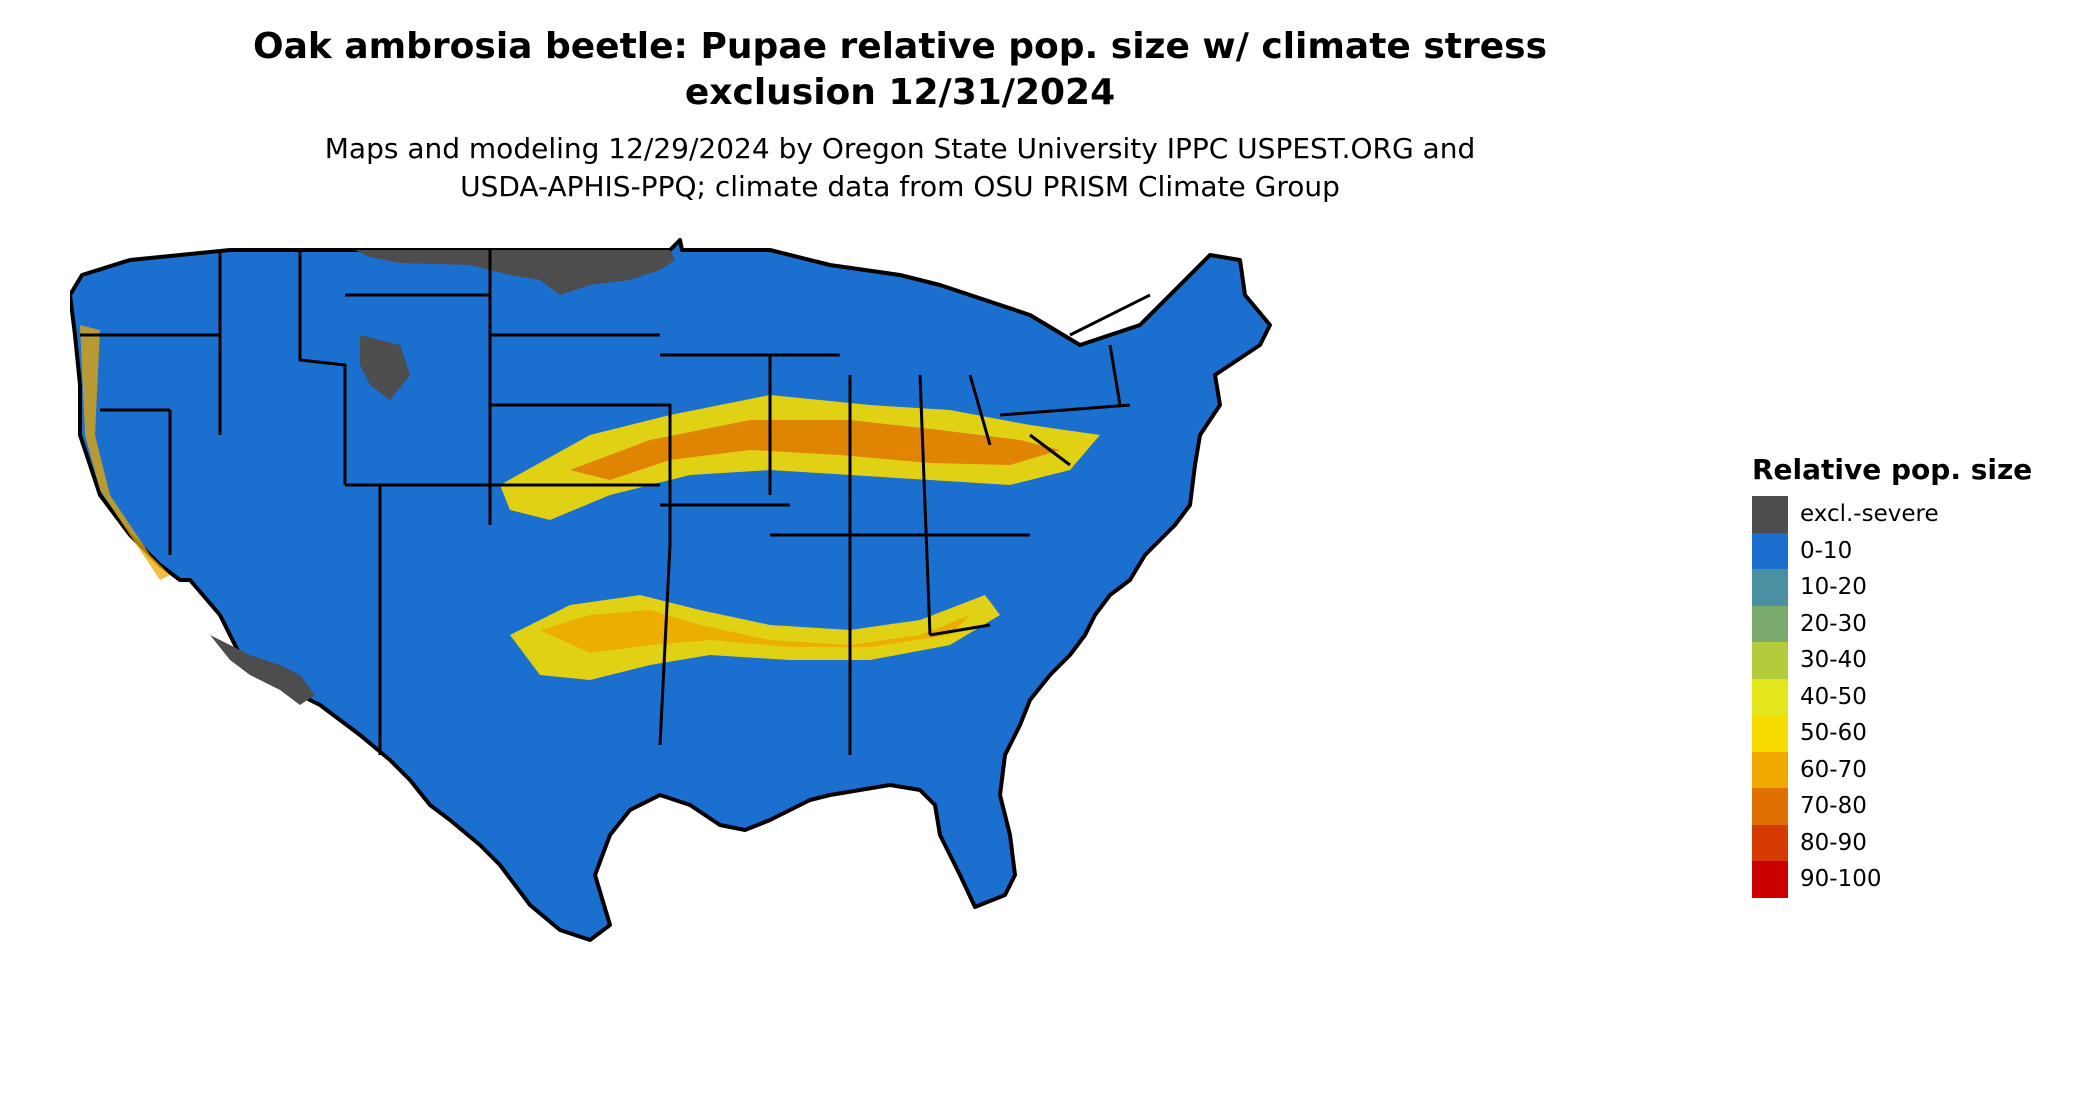  What do you see at coordinates (1892, 550) in the screenshot?
I see `legend-item: 0-10` at bounding box center [1892, 550].